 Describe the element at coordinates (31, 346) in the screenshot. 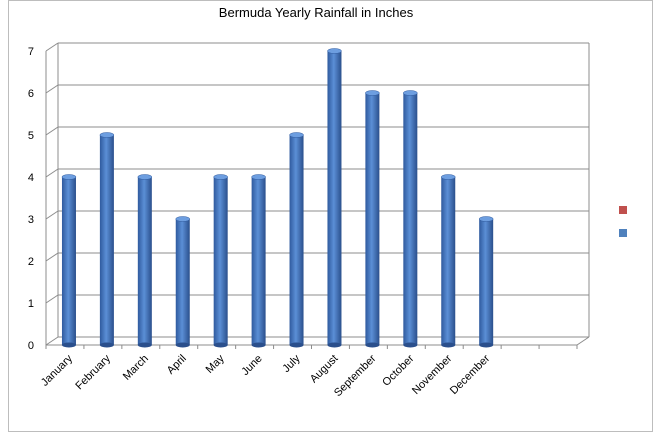

I see `y-tick-label: 0` at that location.